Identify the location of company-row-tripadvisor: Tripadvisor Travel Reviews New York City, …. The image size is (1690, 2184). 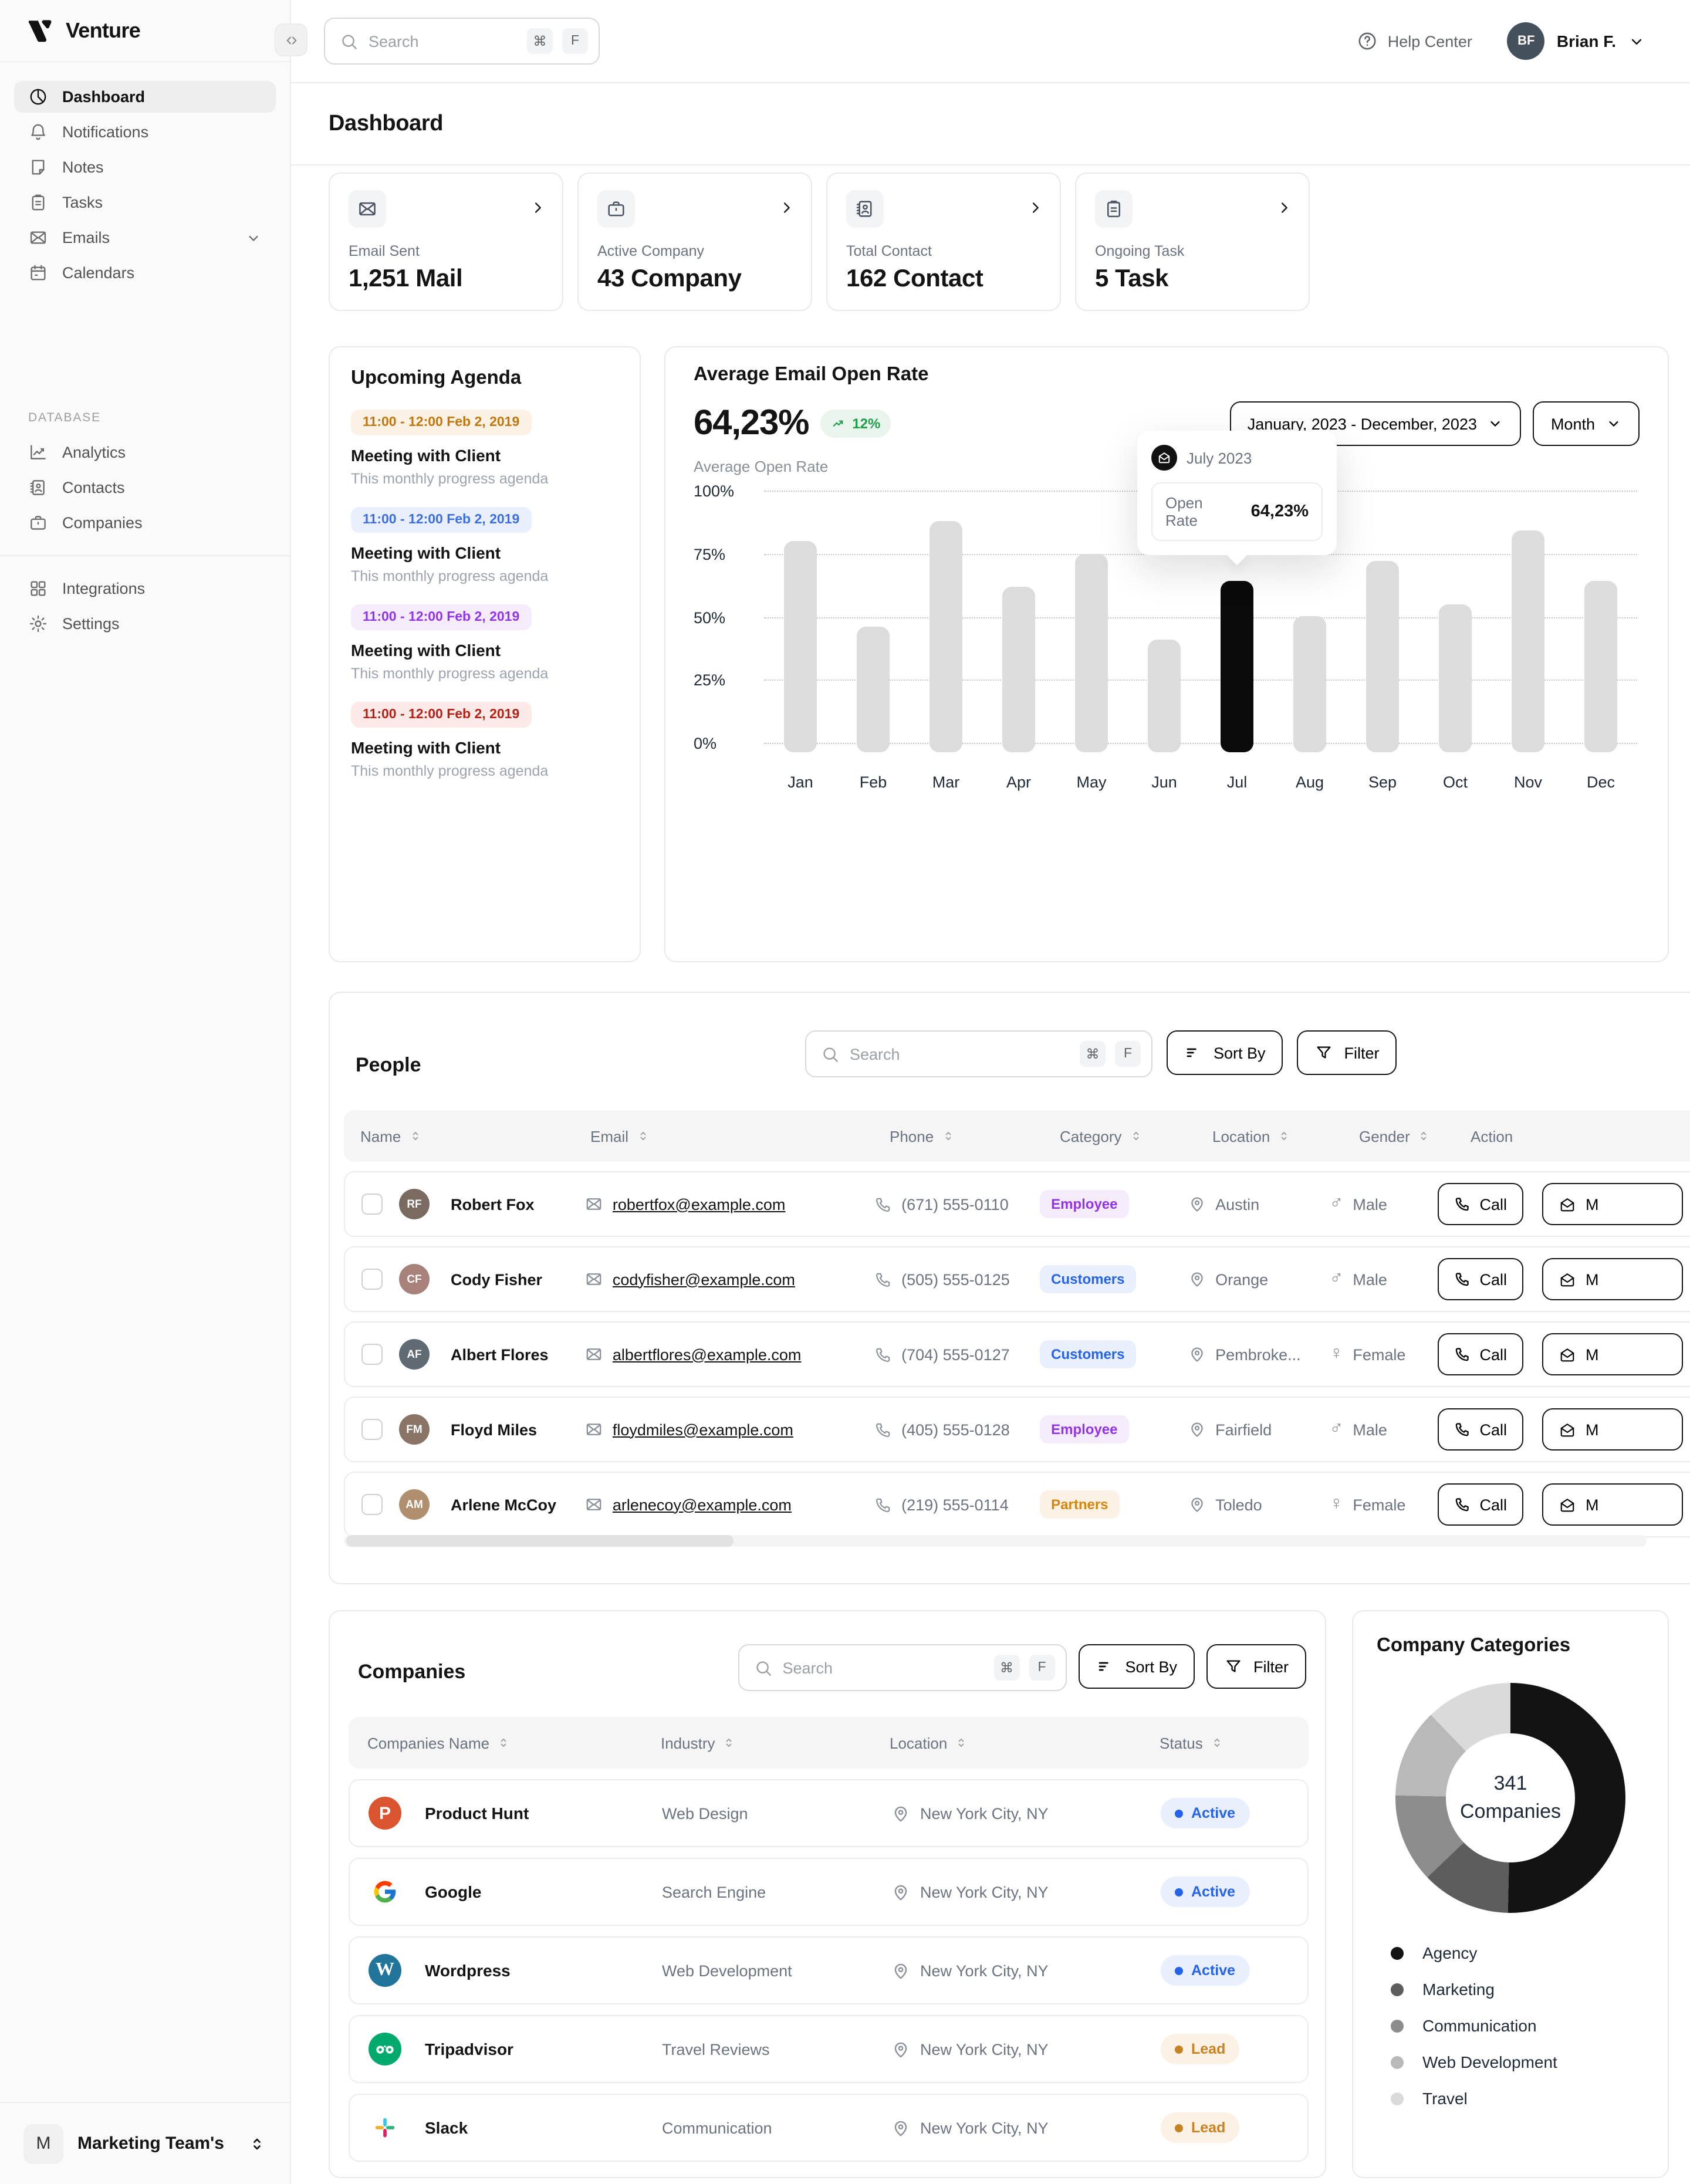
(829, 2049).